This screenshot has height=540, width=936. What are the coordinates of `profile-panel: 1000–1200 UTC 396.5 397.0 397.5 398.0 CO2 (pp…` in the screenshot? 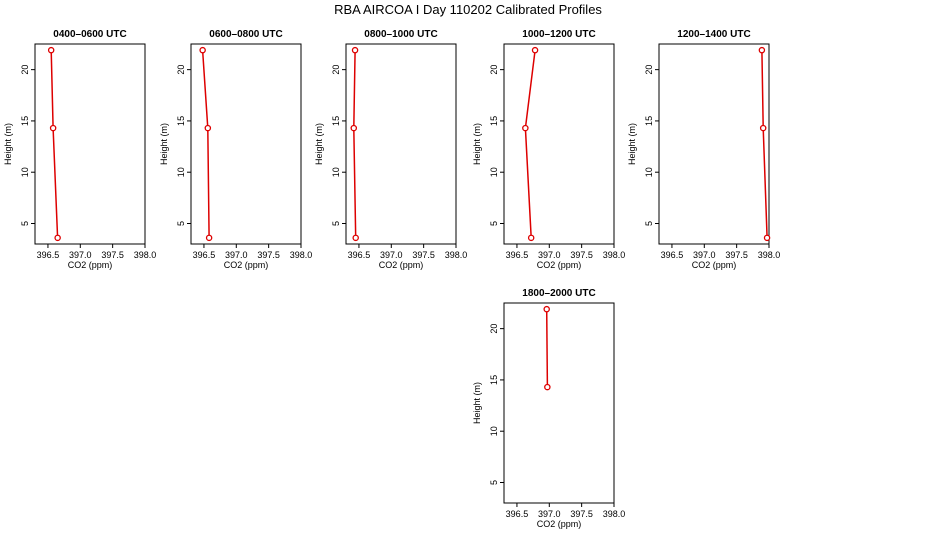 It's located at (548, 149).